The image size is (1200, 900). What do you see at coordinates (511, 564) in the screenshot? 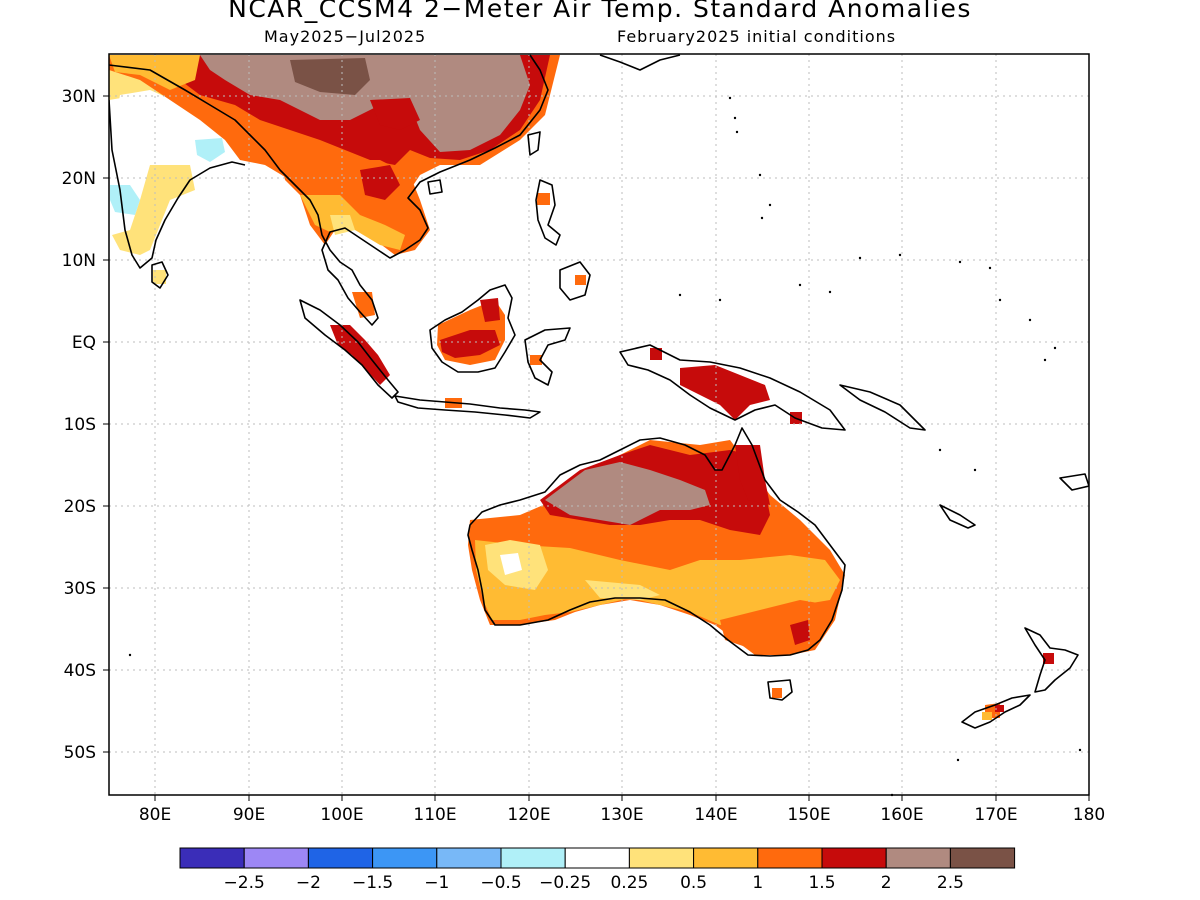
I see `anomaly-shade-australia-neutral` at bounding box center [511, 564].